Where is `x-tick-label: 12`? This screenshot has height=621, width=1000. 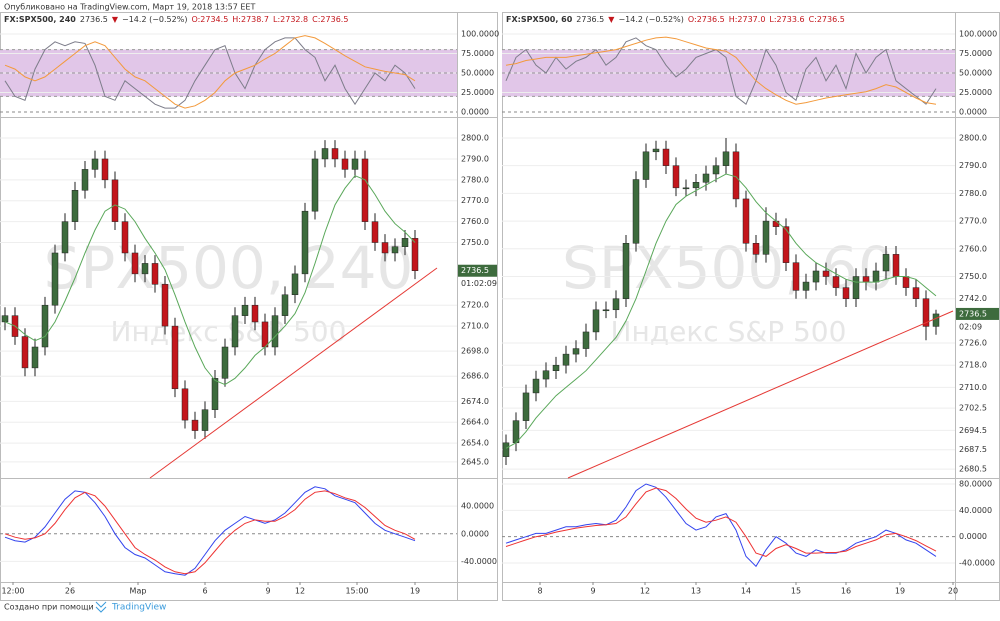
x-tick-label: 12 is located at coordinates (300, 591).